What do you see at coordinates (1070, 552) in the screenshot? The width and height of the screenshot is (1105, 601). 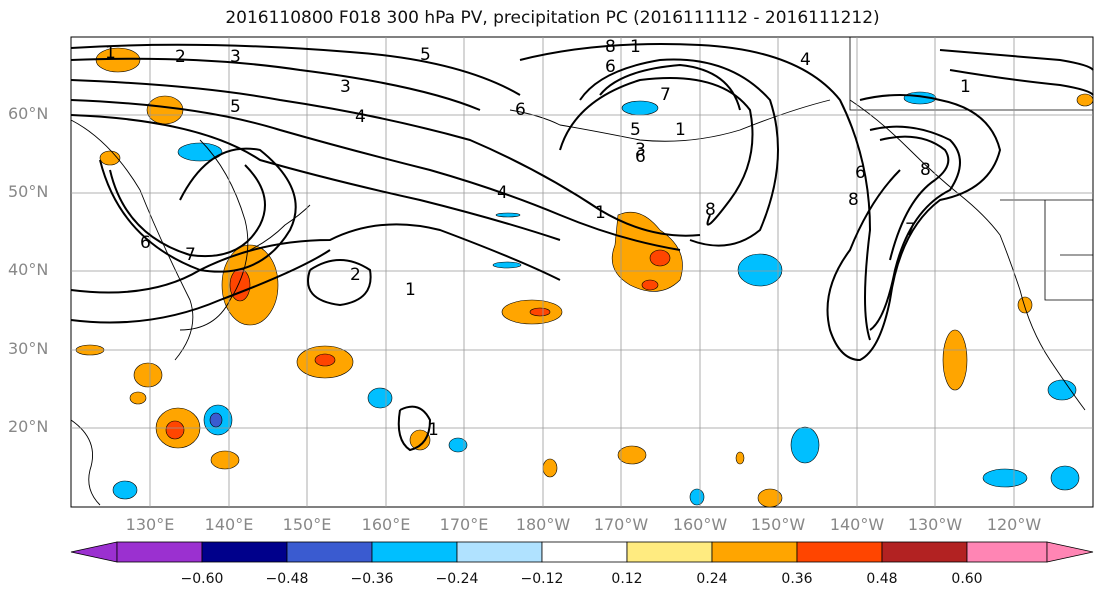 I see `colorbar-over` at bounding box center [1070, 552].